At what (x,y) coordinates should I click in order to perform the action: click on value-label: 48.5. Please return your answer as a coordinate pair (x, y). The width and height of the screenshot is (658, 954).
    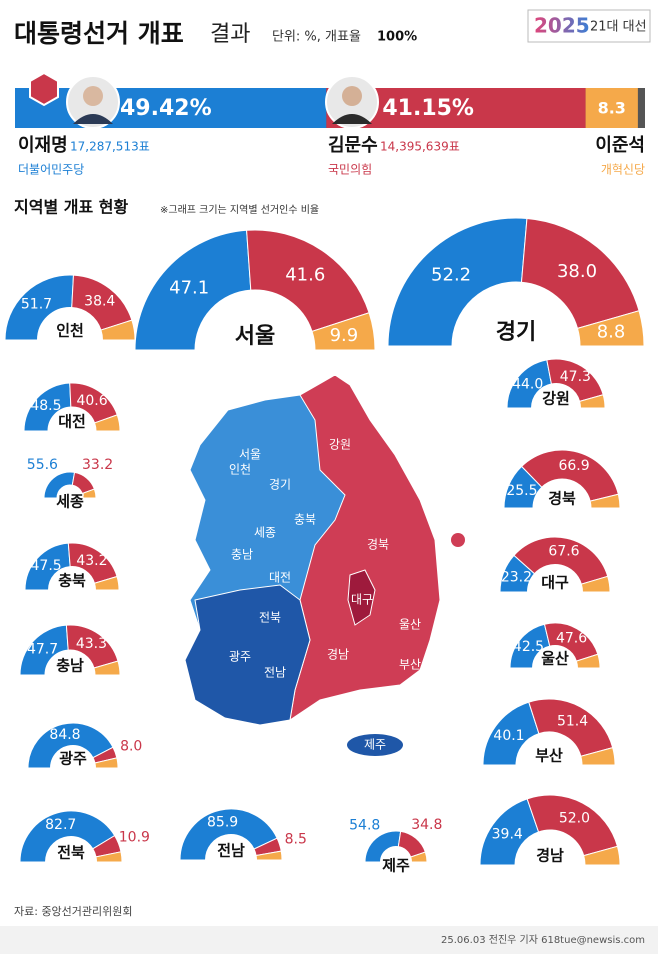
    Looking at the image, I should click on (45, 406).